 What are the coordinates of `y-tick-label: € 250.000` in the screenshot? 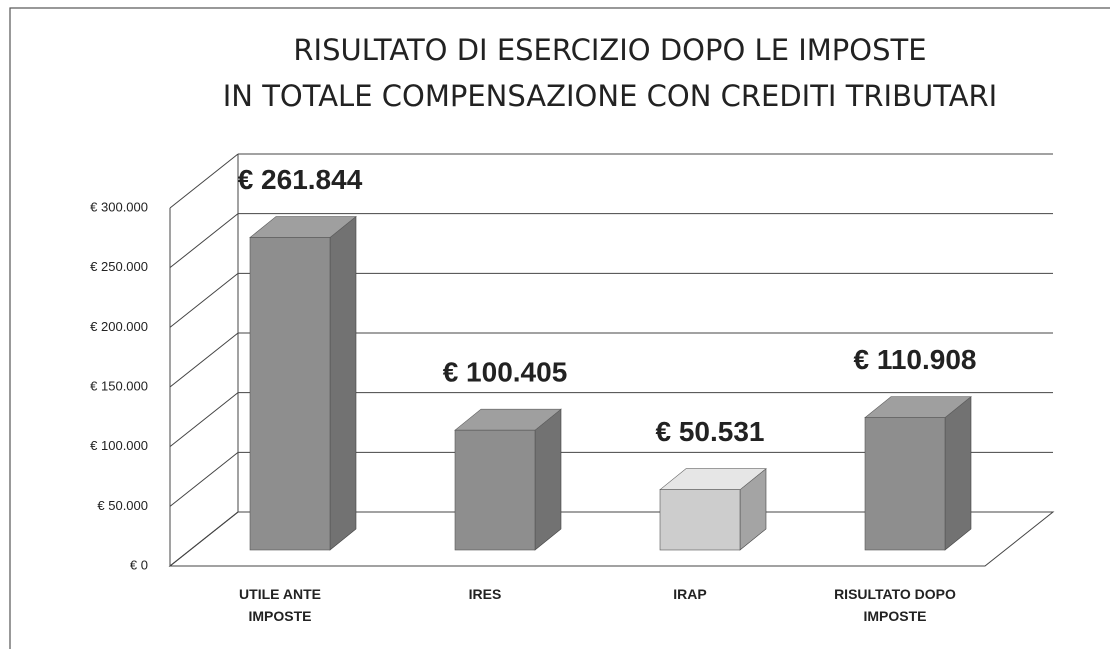 It's located at (119, 266).